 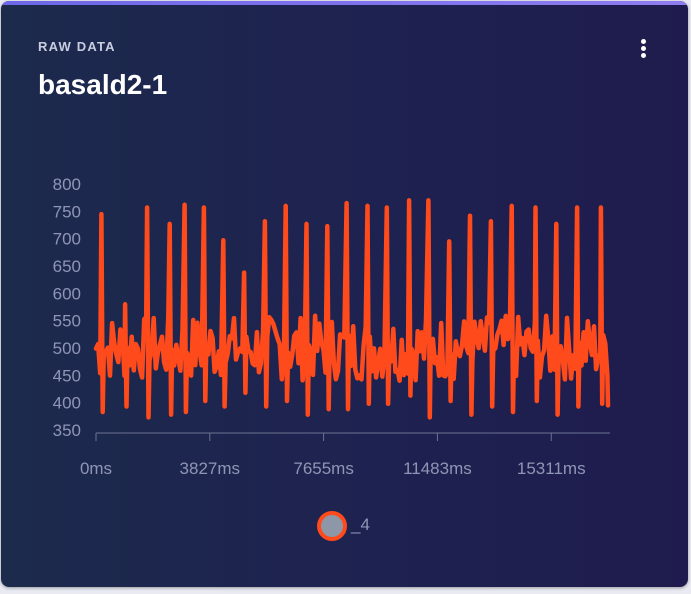 What do you see at coordinates (67, 375) in the screenshot?
I see `y-tick-label: 450` at bounding box center [67, 375].